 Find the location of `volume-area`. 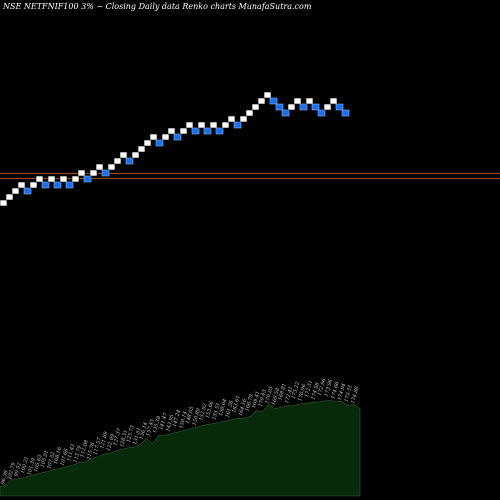

volume-area is located at coordinates (180, 448).